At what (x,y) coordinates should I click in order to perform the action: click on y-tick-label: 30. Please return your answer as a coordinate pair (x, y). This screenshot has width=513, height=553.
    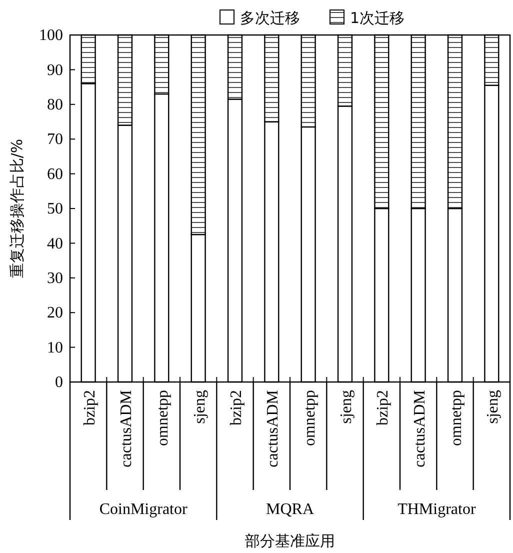
    Looking at the image, I should click on (55, 279).